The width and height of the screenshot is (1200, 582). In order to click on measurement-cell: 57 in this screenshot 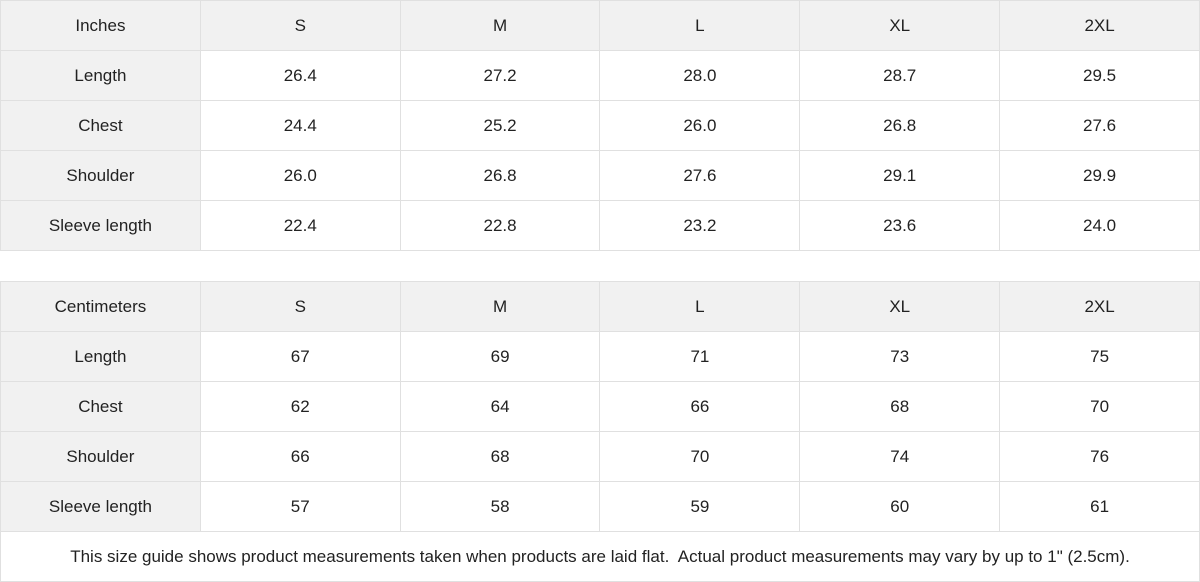, I will do `click(300, 506)`.